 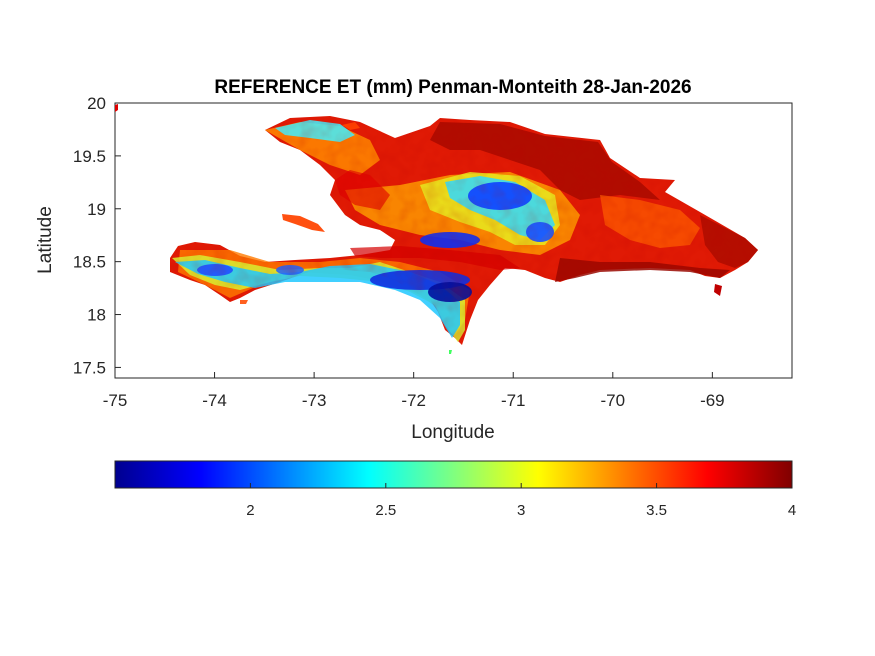 What do you see at coordinates (115, 400) in the screenshot?
I see `x-tick-label: -75` at bounding box center [115, 400].